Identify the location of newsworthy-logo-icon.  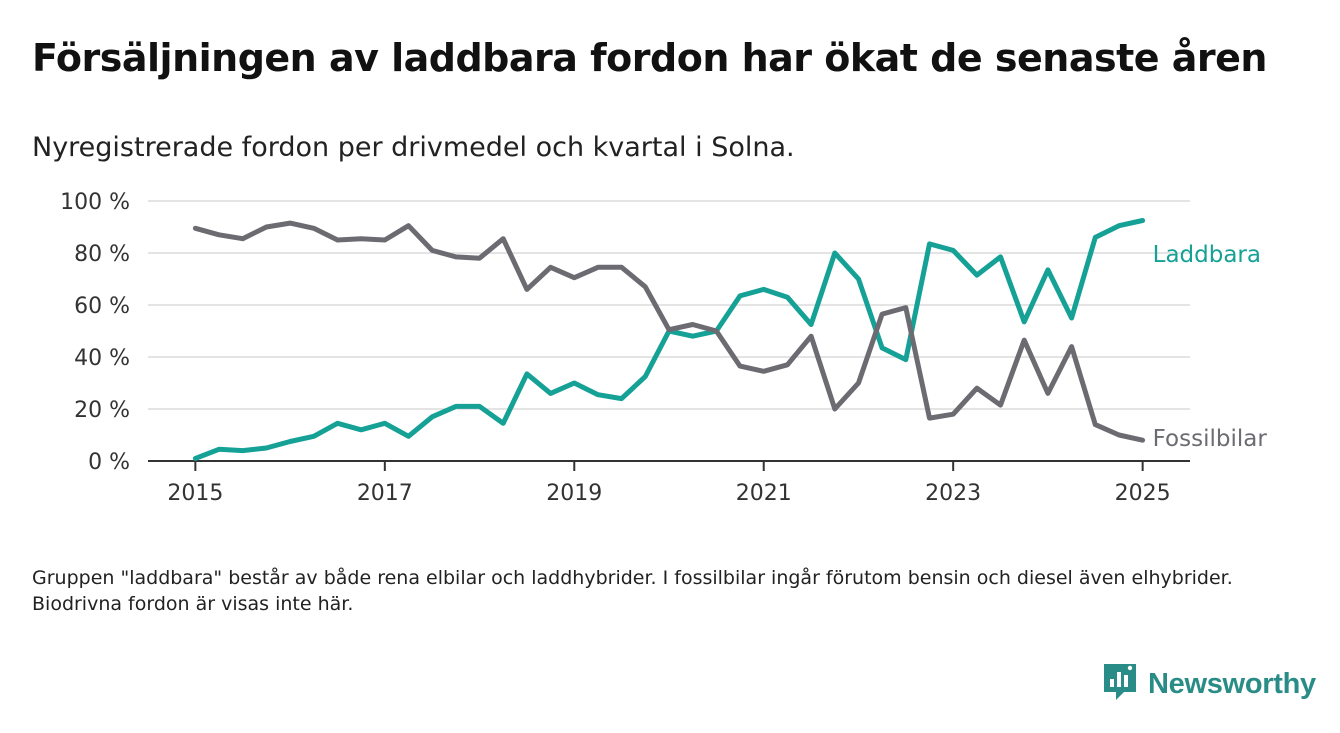
(1120, 684).